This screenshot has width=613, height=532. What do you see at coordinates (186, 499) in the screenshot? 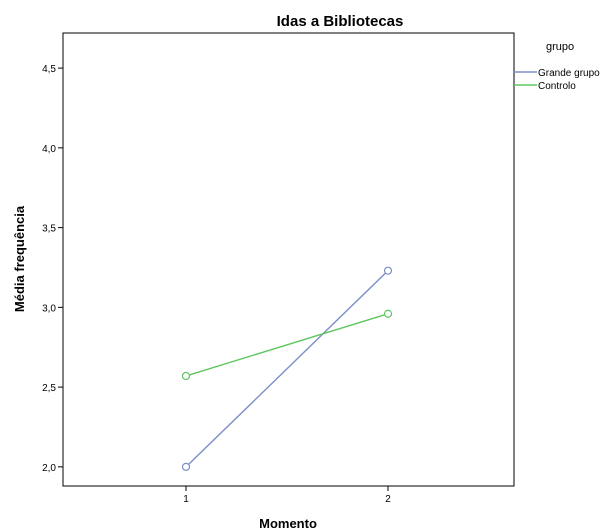
I see `x-tick-label: 1` at bounding box center [186, 499].